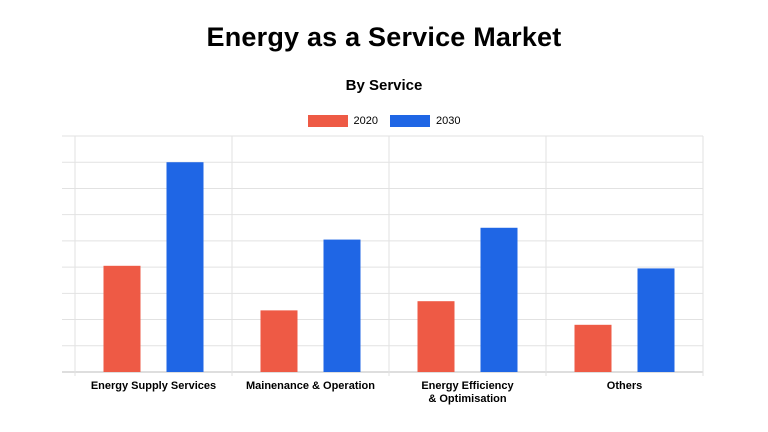  I want to click on category-label-line: Energy Efficiency, so click(467, 386).